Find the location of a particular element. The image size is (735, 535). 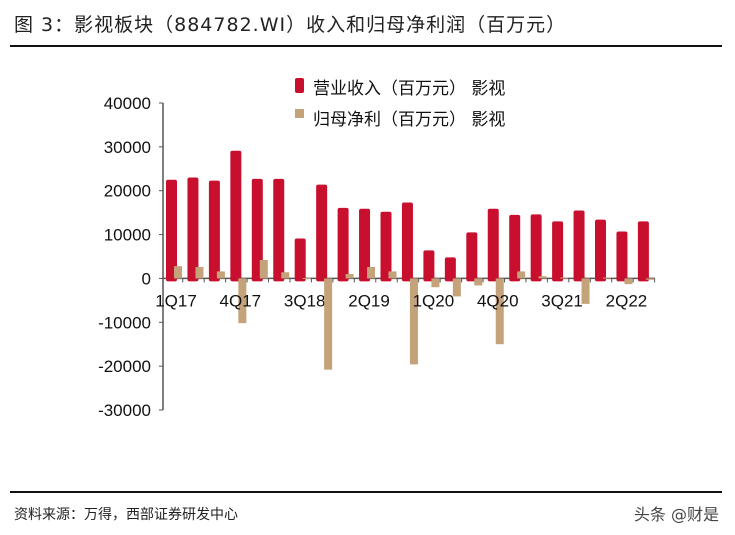

profit-bar-4Q19 is located at coordinates (413, 321).